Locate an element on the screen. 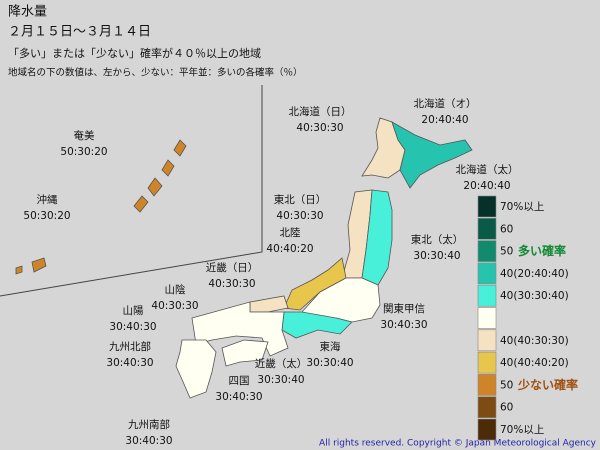  legend-more: 多い確率 is located at coordinates (542, 250).